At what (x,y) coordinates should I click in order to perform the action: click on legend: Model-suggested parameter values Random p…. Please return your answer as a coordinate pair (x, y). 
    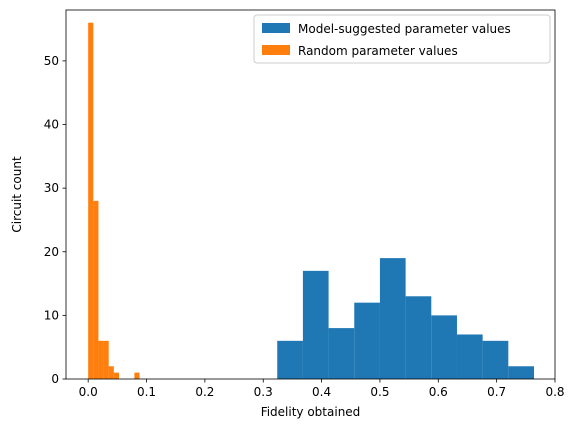
    Looking at the image, I should click on (402, 39).